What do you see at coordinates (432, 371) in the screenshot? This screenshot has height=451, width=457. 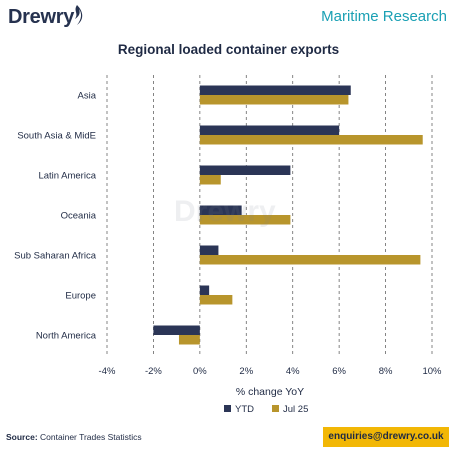 I see `x-tick-label: 10%` at bounding box center [432, 371].